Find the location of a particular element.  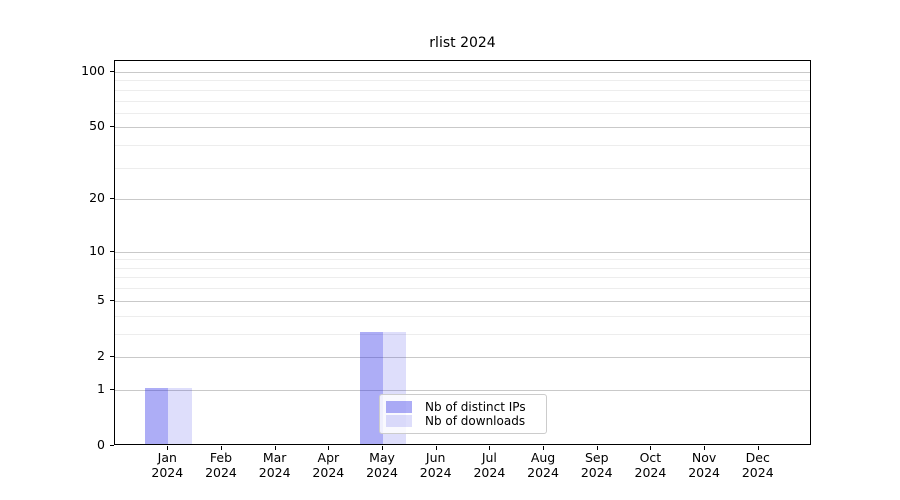

x-tick-may is located at coordinates (383, 448).